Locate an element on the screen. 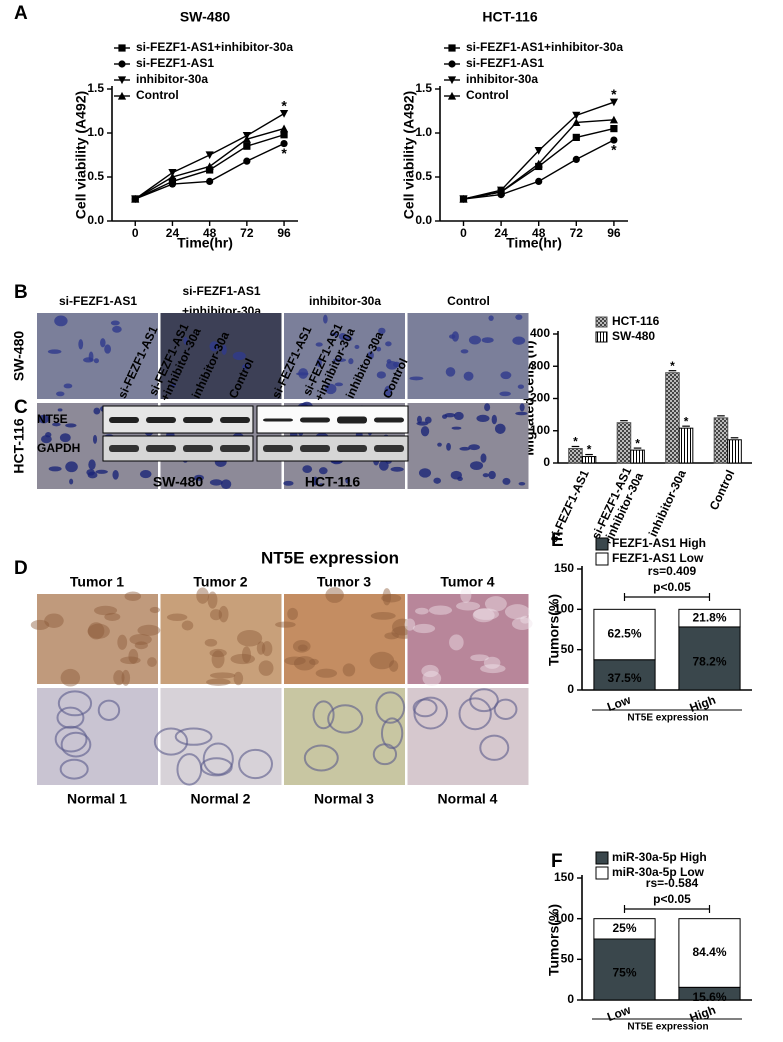 Image resolution: width=783 pixels, height=1042 pixels. y-tick-label: 150 is located at coordinates (564, 877).